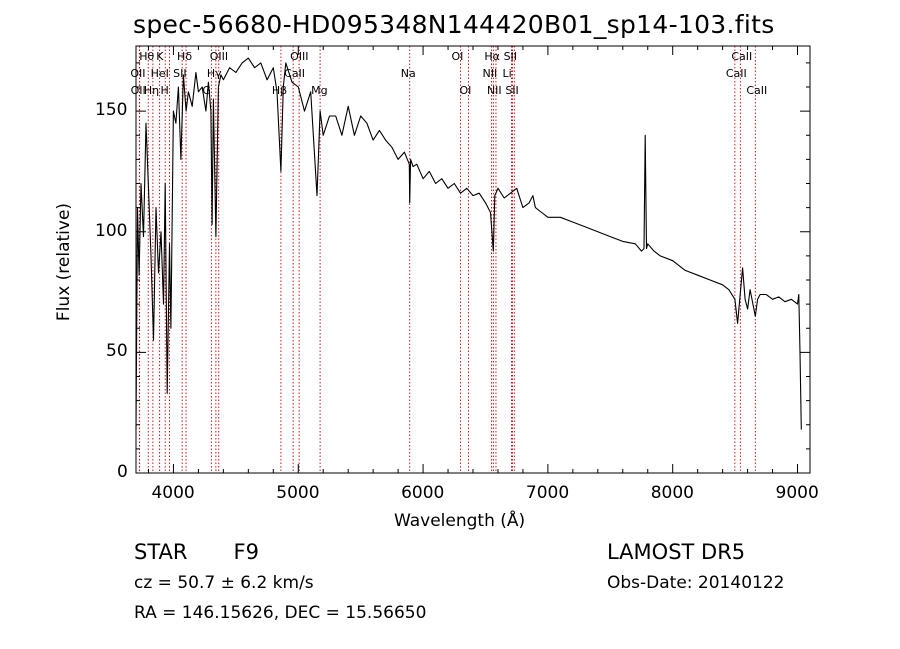  I want to click on line-marker-label: G, so click(206, 90).